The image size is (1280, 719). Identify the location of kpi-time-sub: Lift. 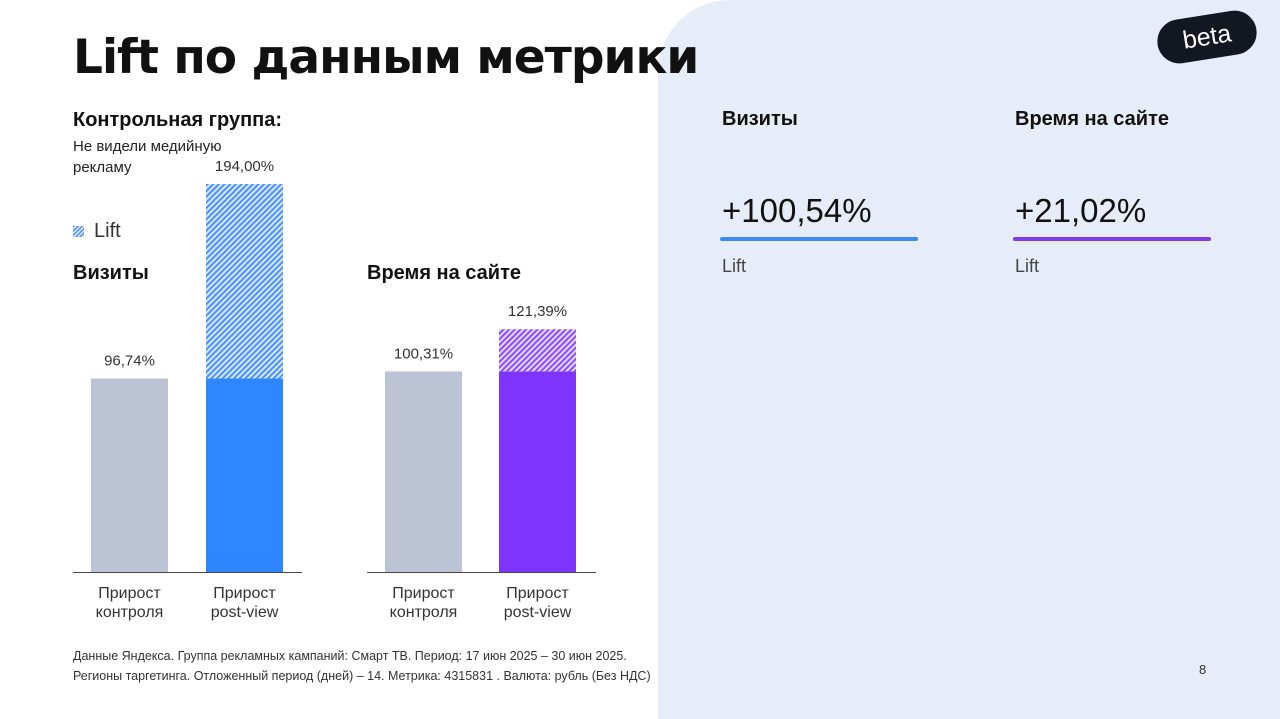
(1027, 266).